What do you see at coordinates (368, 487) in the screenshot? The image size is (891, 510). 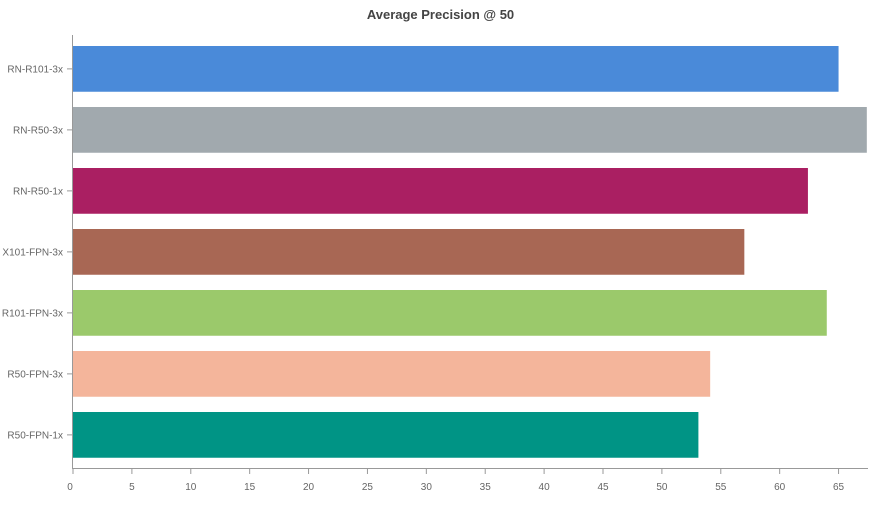 I see `x-tick-label: 25` at bounding box center [368, 487].